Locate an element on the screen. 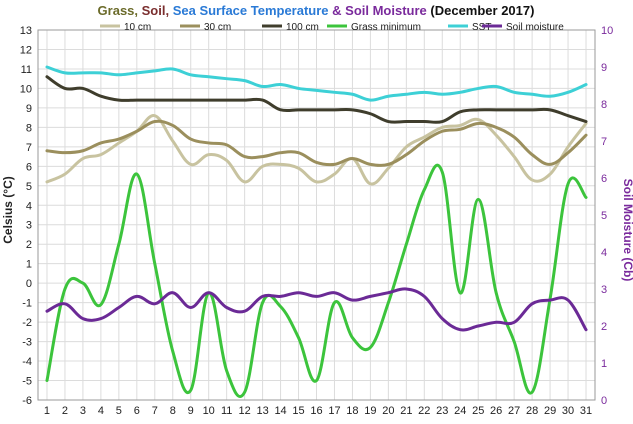 This screenshot has height=424, width=633. title-part-2: Sea Surface Temperature is located at coordinates (251, 10).